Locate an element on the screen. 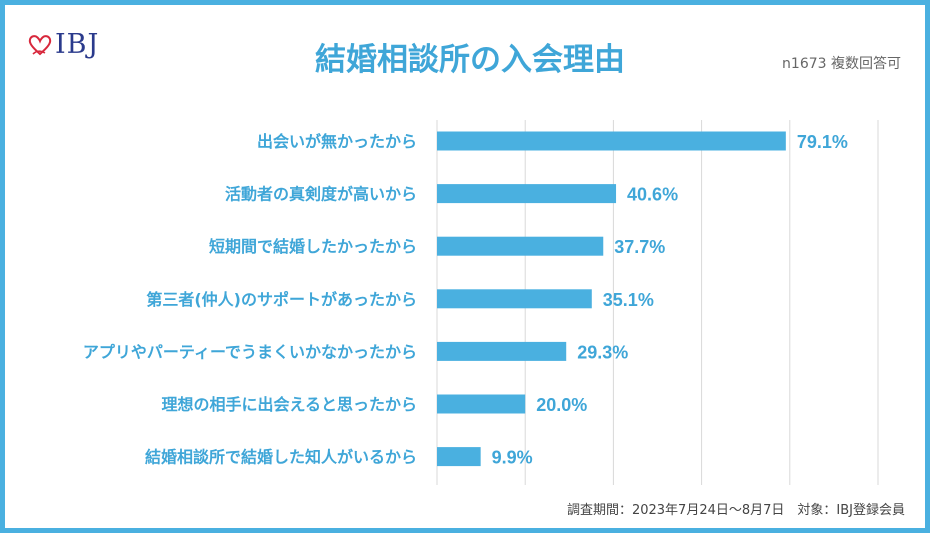 This screenshot has width=930, height=533. logo-text: IBJ is located at coordinates (77, 44).